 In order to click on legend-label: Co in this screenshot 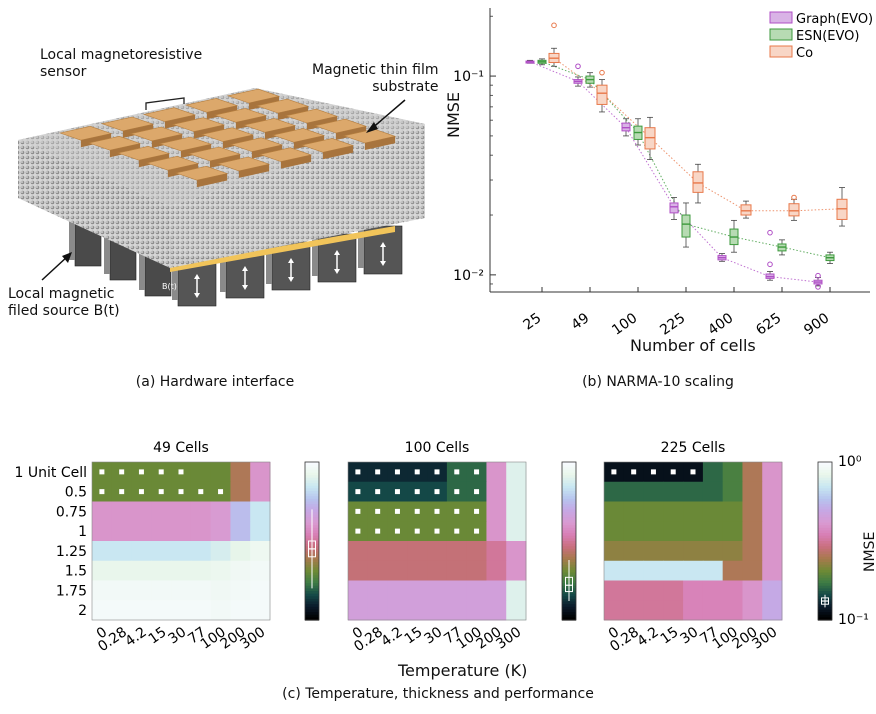, I will do `click(804, 53)`.